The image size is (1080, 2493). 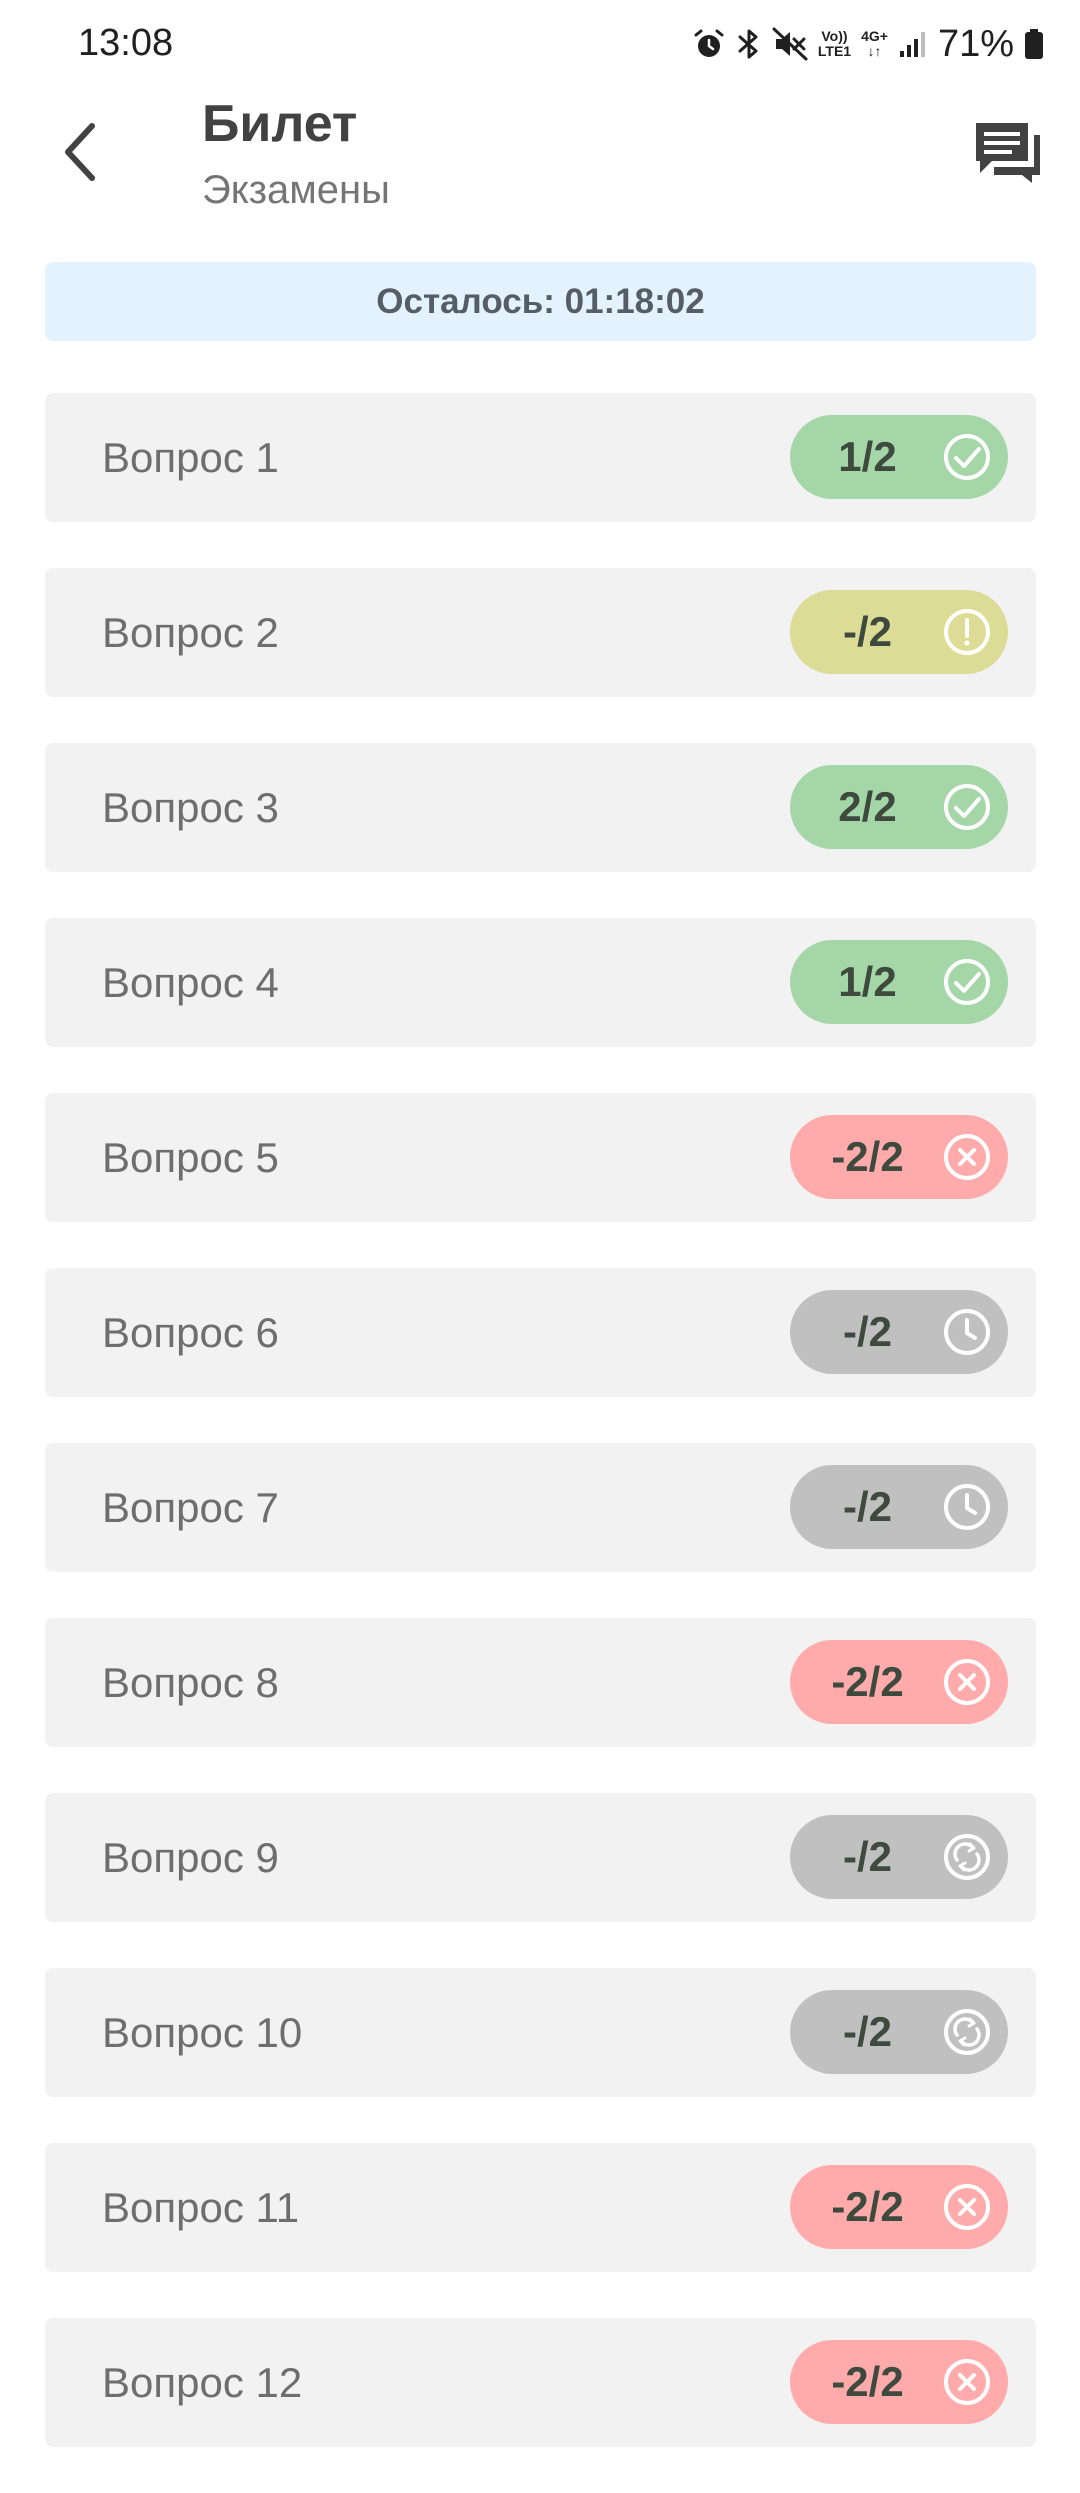 I want to click on question-label: Вопрос 6, so click(x=190, y=1332).